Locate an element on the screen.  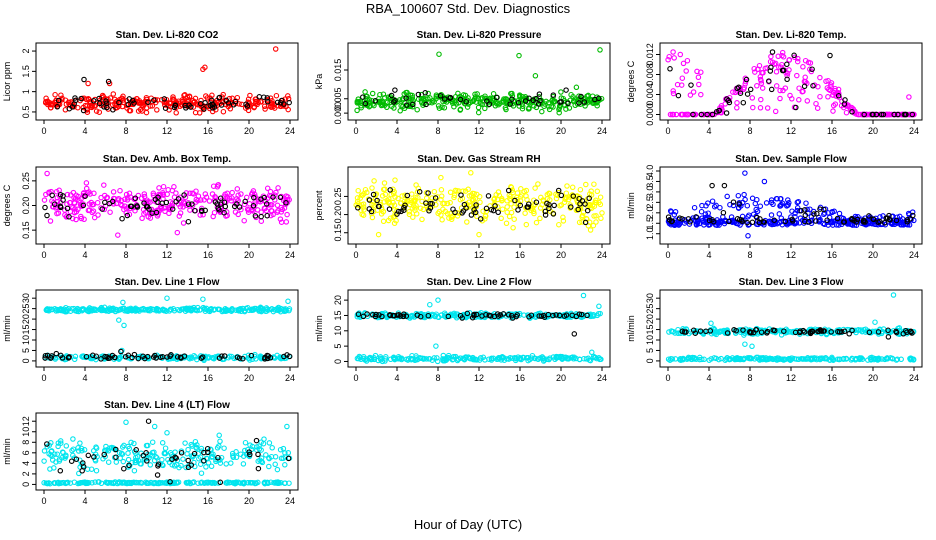
x-tick-label: 4 is located at coordinates (396, 378).